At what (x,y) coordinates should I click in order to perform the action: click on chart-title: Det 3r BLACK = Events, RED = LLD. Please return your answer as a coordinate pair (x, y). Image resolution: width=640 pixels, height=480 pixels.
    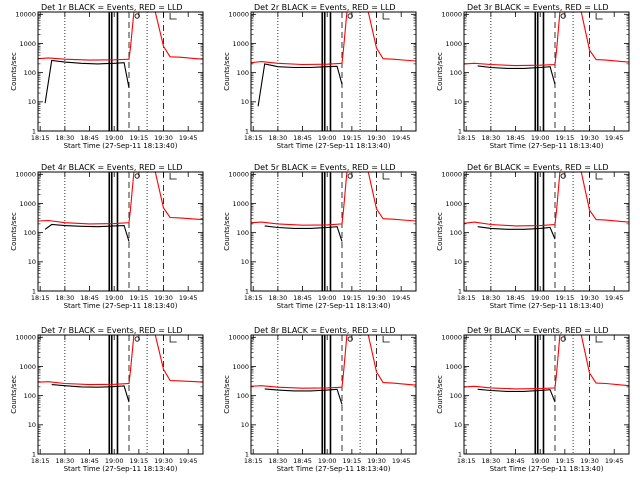
    Looking at the image, I should click on (538, 7).